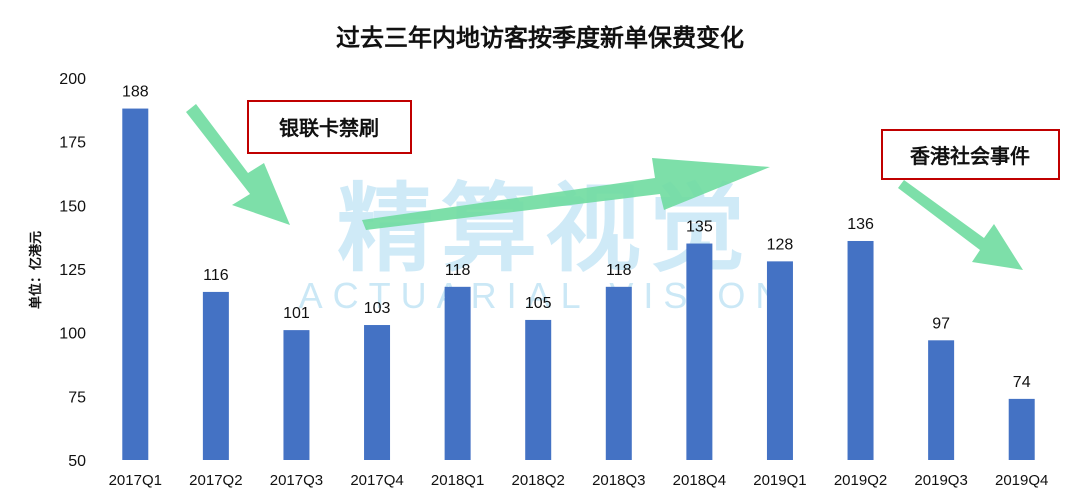 This screenshot has width=1080, height=501. What do you see at coordinates (72, 334) in the screenshot?
I see `y-tick-label: 100` at bounding box center [72, 334].